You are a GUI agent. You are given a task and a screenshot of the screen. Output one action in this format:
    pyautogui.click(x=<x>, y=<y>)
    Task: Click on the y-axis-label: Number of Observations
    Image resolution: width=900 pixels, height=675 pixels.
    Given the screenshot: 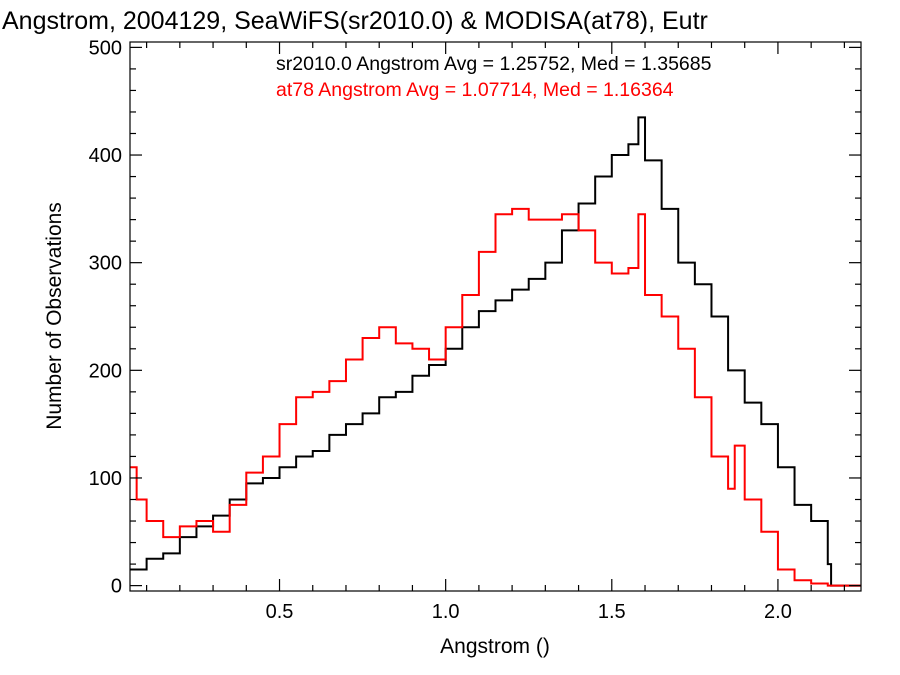 What is the action you would take?
    pyautogui.click(x=54, y=316)
    